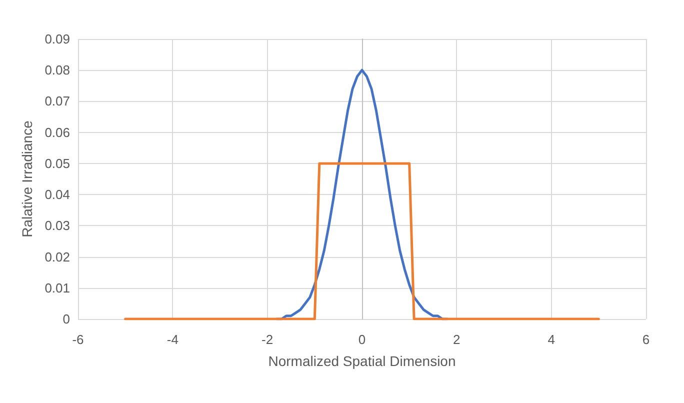  Describe the element at coordinates (57, 288) in the screenshot. I see `y-tick-label: 0.01` at that location.